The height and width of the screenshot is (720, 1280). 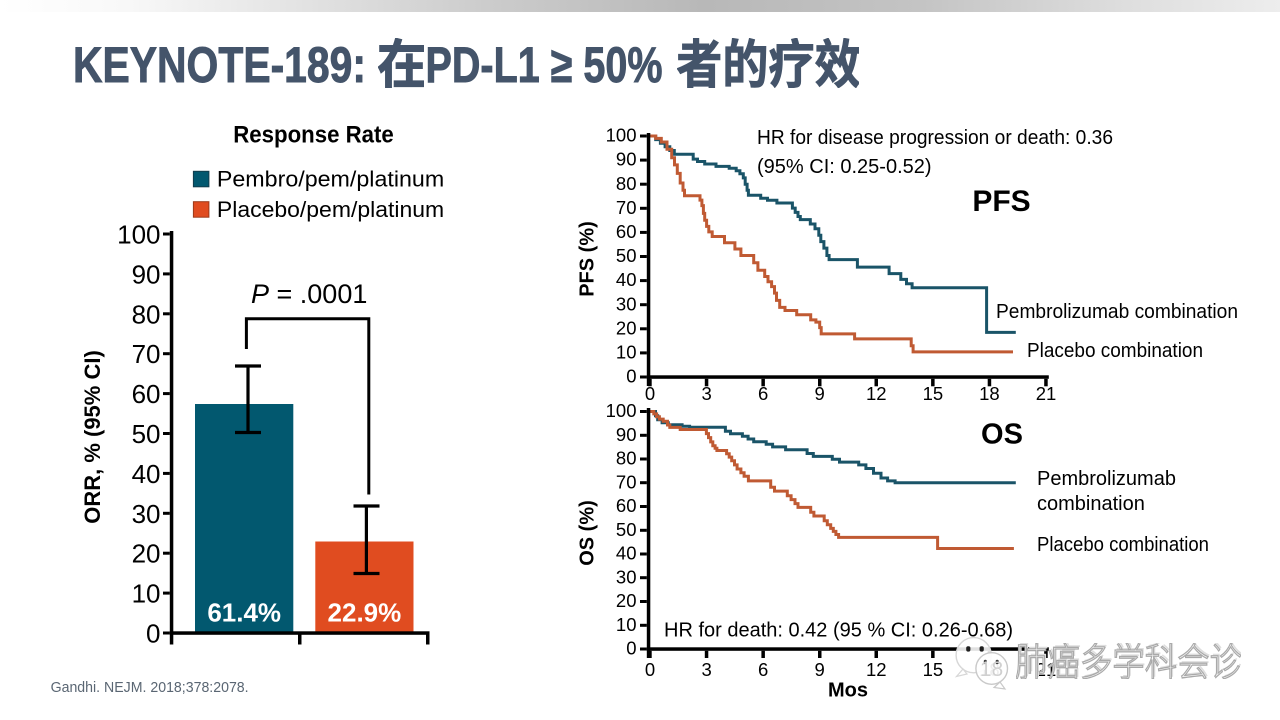 What do you see at coordinates (219, 65) in the screenshot?
I see `svg-text: KEYNOTE-189:` at bounding box center [219, 65].